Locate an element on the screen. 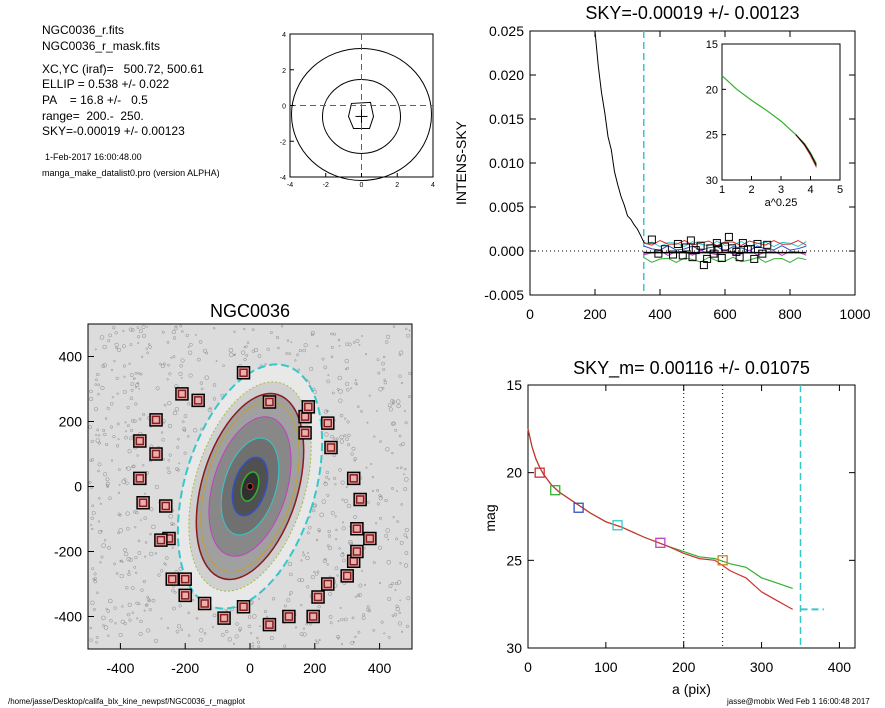 The width and height of the screenshot is (885, 708). inset-ytick-label: 20 is located at coordinates (712, 90).